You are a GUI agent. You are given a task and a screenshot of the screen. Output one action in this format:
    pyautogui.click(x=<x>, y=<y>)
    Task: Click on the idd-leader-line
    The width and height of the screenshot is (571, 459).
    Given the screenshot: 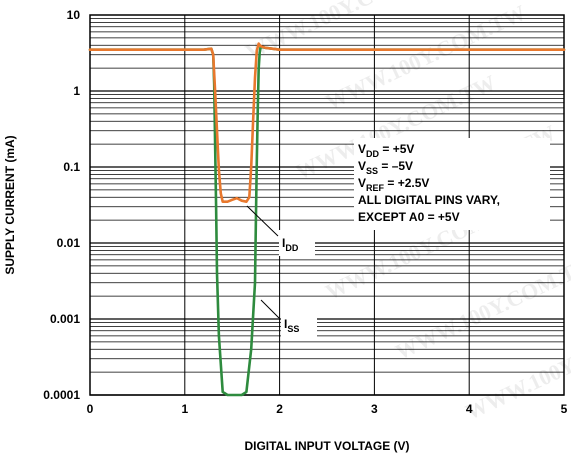 What is the action you would take?
    pyautogui.click(x=262, y=221)
    